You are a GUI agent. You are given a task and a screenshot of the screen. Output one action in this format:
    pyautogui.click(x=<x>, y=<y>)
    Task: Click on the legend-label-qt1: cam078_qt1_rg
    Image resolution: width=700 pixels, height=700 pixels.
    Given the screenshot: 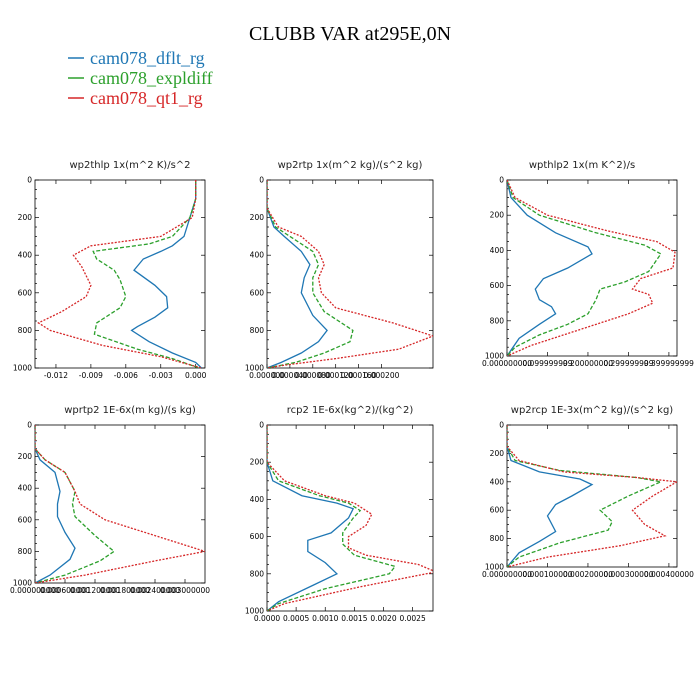 What is the action you would take?
    pyautogui.click(x=146, y=98)
    